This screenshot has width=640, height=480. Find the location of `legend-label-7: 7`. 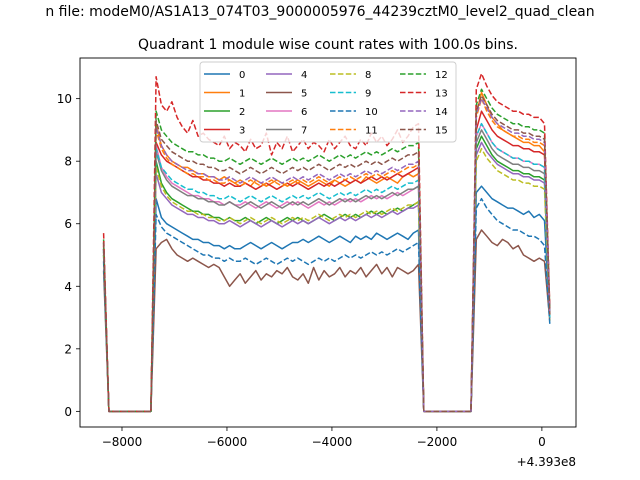

legend-label-7: 7 is located at coordinates (304, 131).